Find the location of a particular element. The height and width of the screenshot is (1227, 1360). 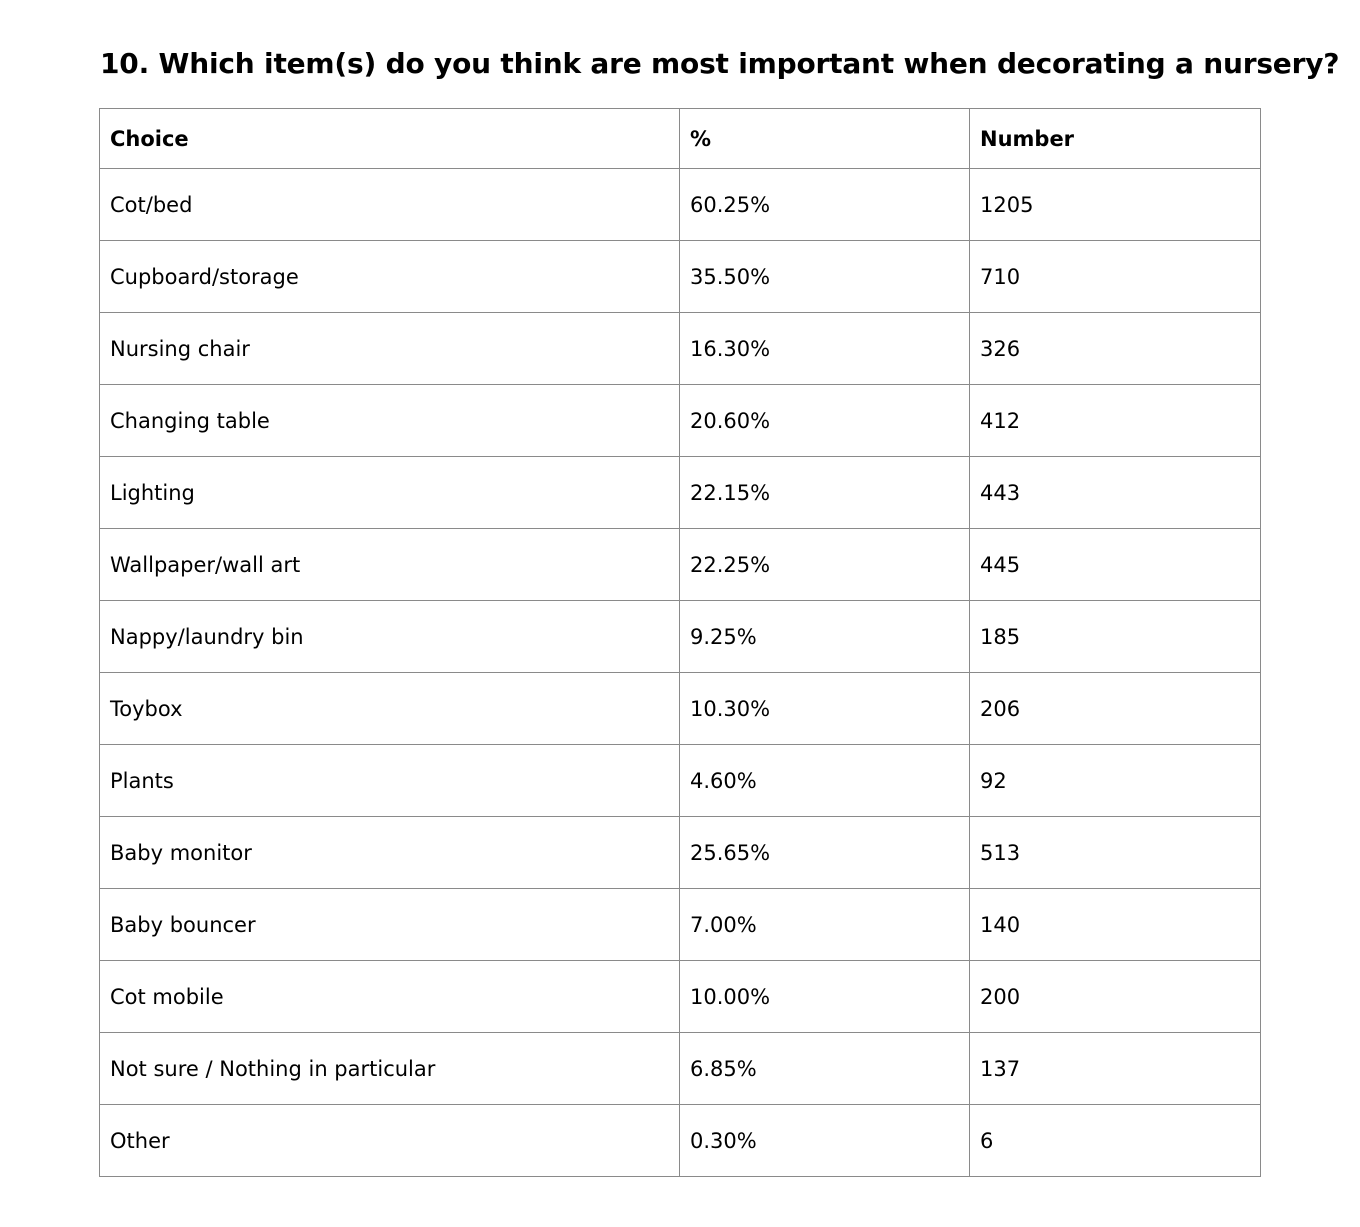

cell-choice: Toybox is located at coordinates (389, 708).